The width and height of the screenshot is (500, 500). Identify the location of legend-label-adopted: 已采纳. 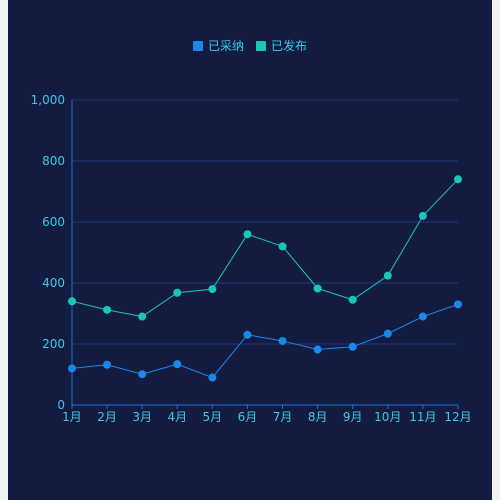
(225, 46).